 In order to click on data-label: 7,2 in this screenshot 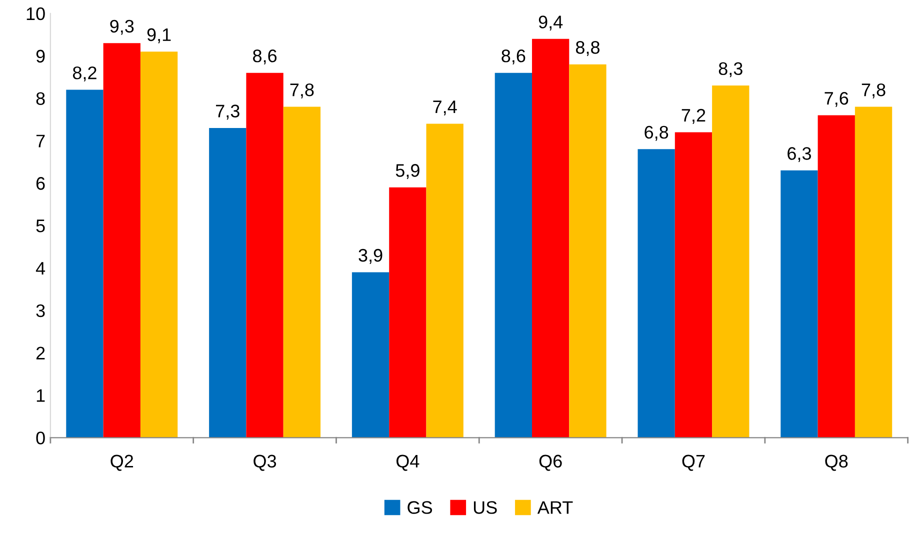, I will do `click(694, 116)`.